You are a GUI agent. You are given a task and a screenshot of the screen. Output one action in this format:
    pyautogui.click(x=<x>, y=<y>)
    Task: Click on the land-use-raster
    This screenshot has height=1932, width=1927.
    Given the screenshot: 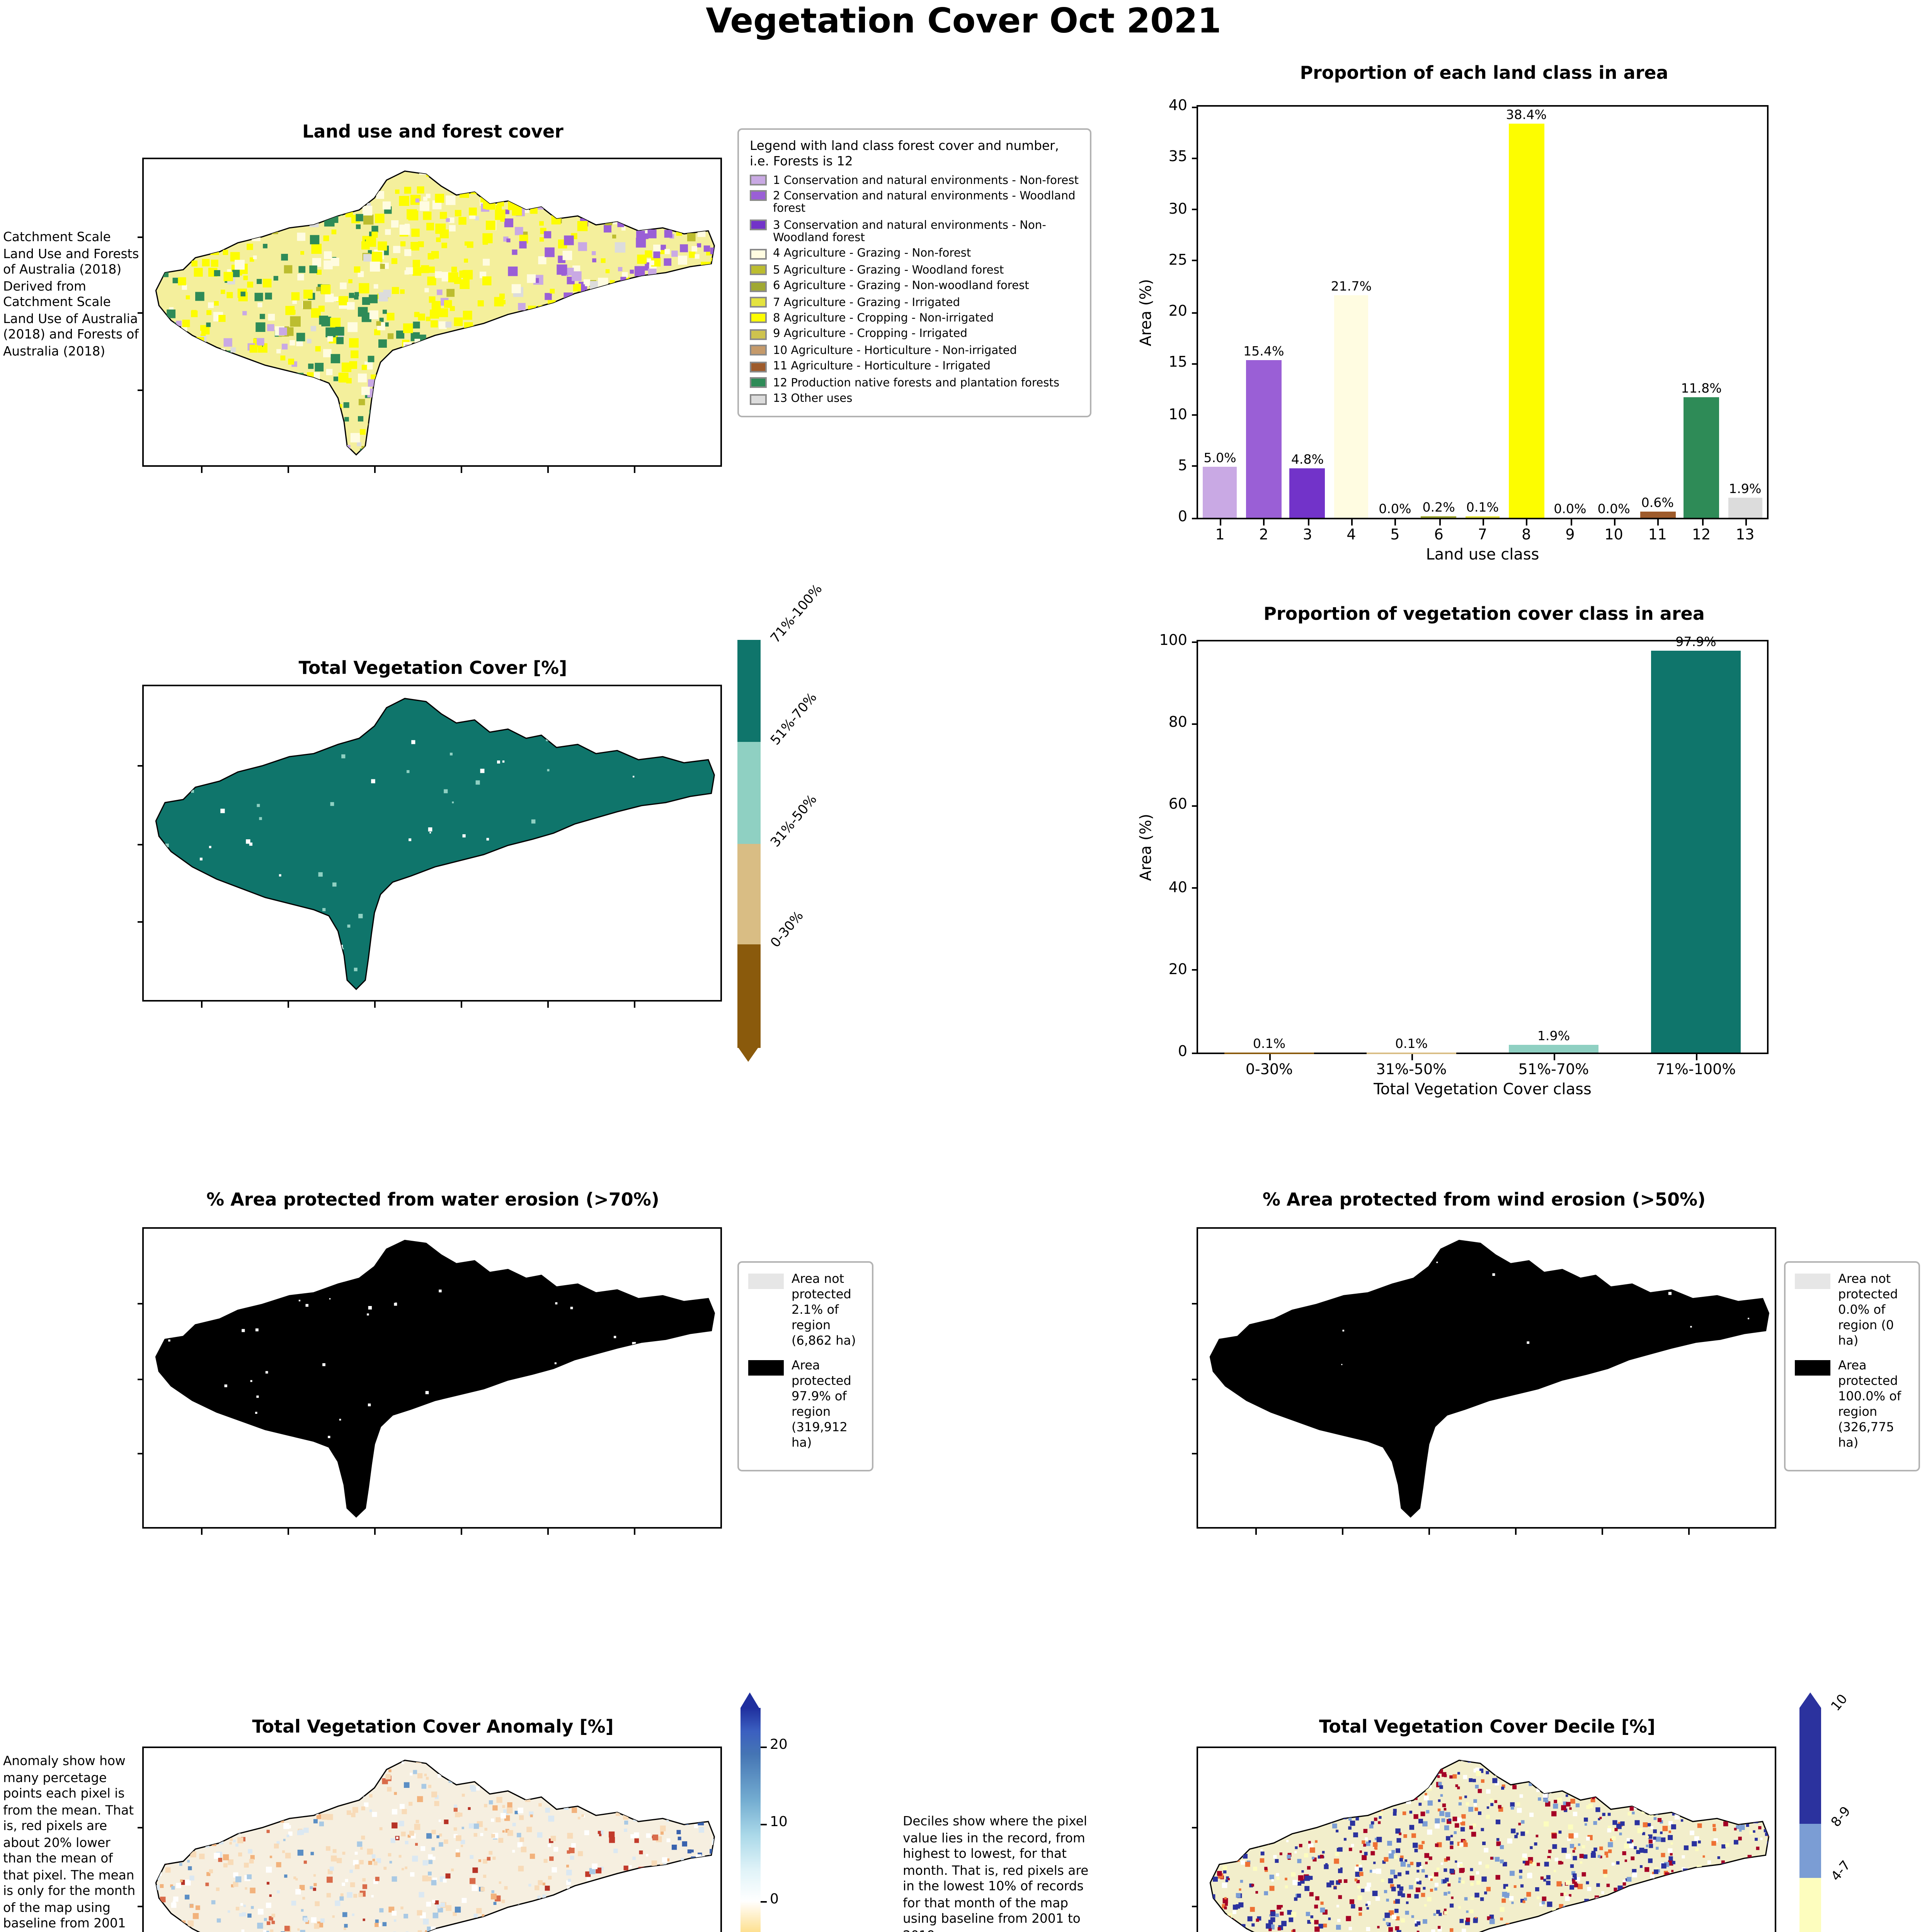 What is the action you would take?
    pyautogui.click(x=435, y=313)
    